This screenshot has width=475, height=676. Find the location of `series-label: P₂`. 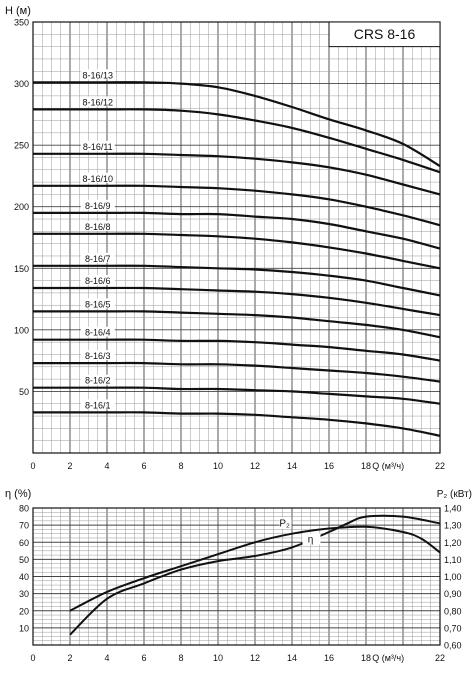

series-label: P₂ is located at coordinates (284, 524).